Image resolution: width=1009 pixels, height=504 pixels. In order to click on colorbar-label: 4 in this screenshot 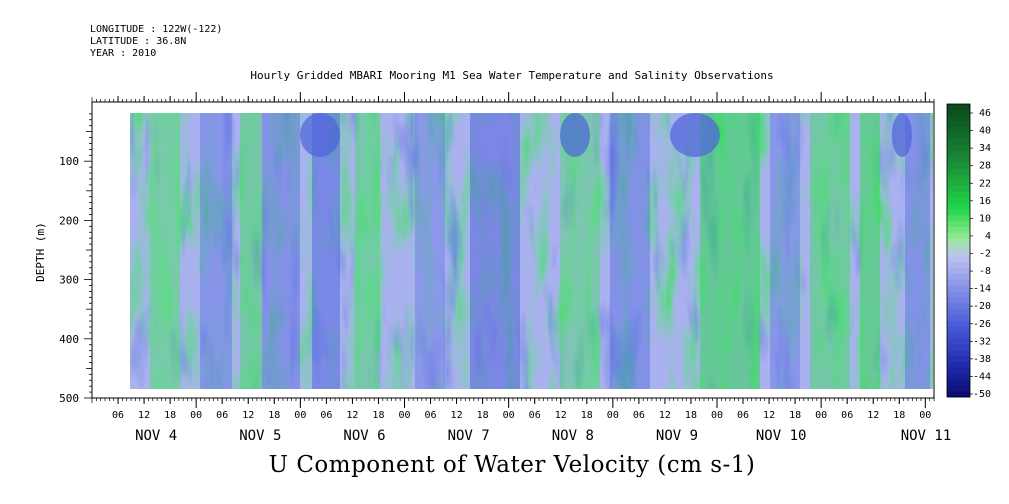, I will do `click(988, 236)`.